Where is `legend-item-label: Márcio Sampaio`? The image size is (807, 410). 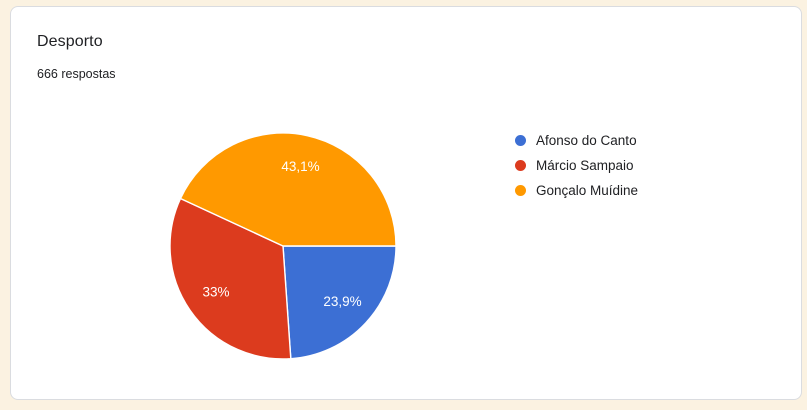
legend-item-label: Márcio Sampaio is located at coordinates (585, 165).